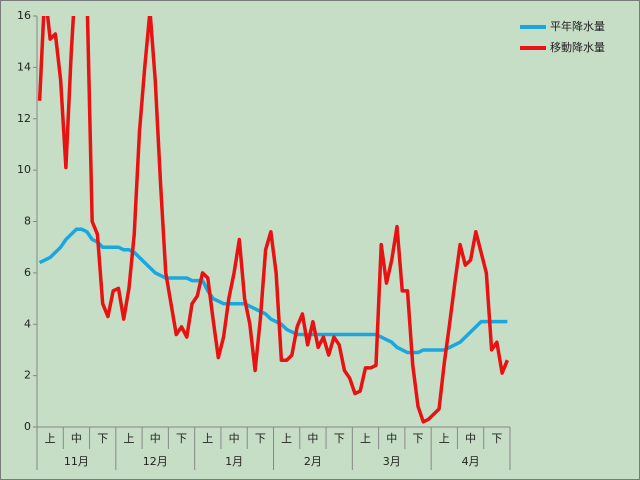 This screenshot has width=640, height=480. What do you see at coordinates (27, 375) in the screenshot?
I see `y-tick-label: 2` at bounding box center [27, 375].